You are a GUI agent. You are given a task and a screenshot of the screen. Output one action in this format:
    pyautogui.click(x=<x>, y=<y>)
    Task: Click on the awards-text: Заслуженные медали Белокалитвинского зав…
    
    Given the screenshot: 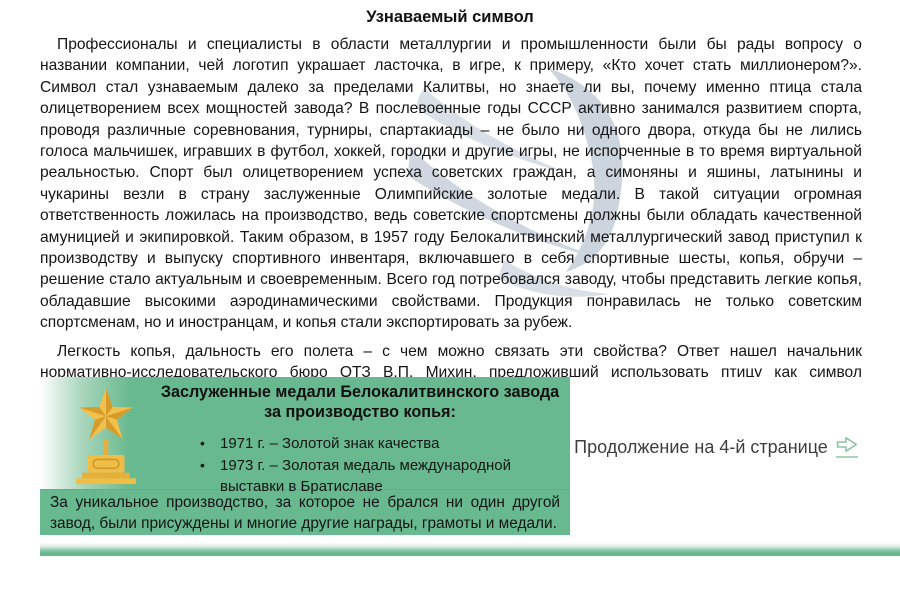 What is the action you would take?
    pyautogui.click(x=362, y=436)
    